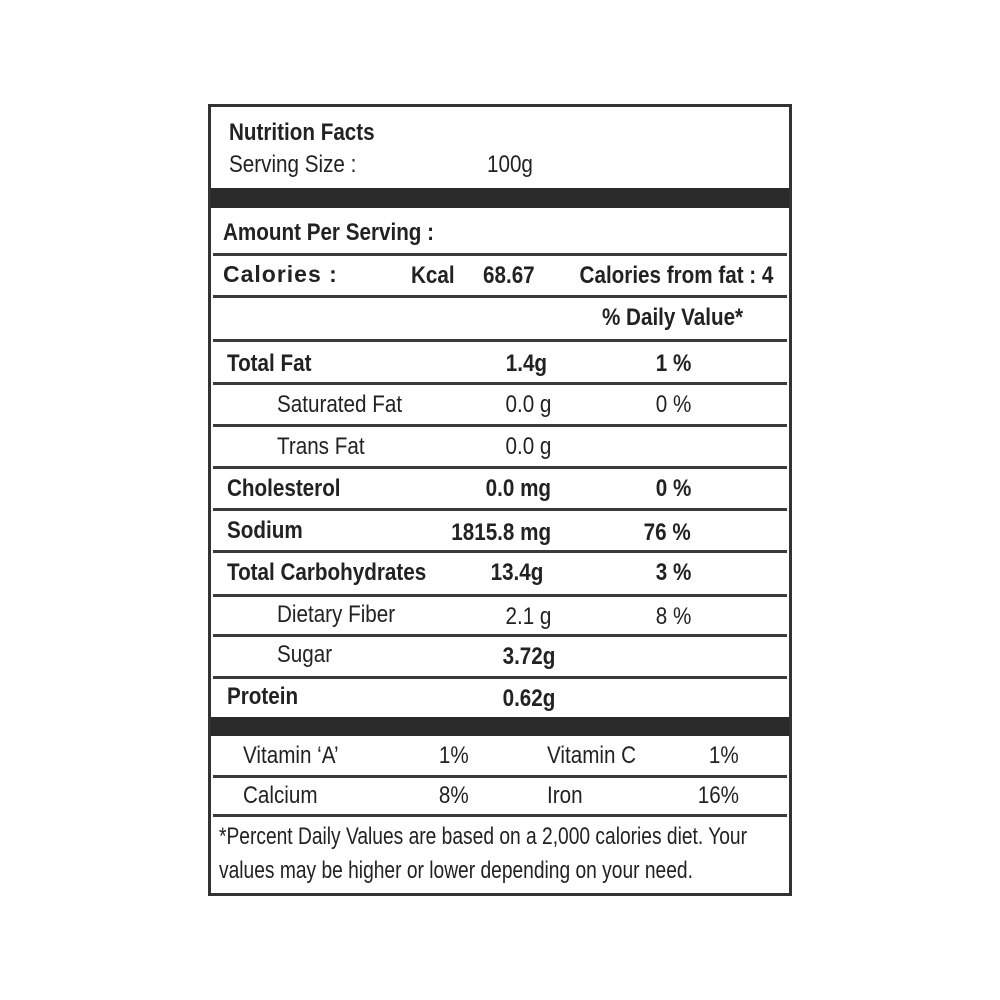  What do you see at coordinates (305, 654) in the screenshot?
I see `nutrient-name: Sugar` at bounding box center [305, 654].